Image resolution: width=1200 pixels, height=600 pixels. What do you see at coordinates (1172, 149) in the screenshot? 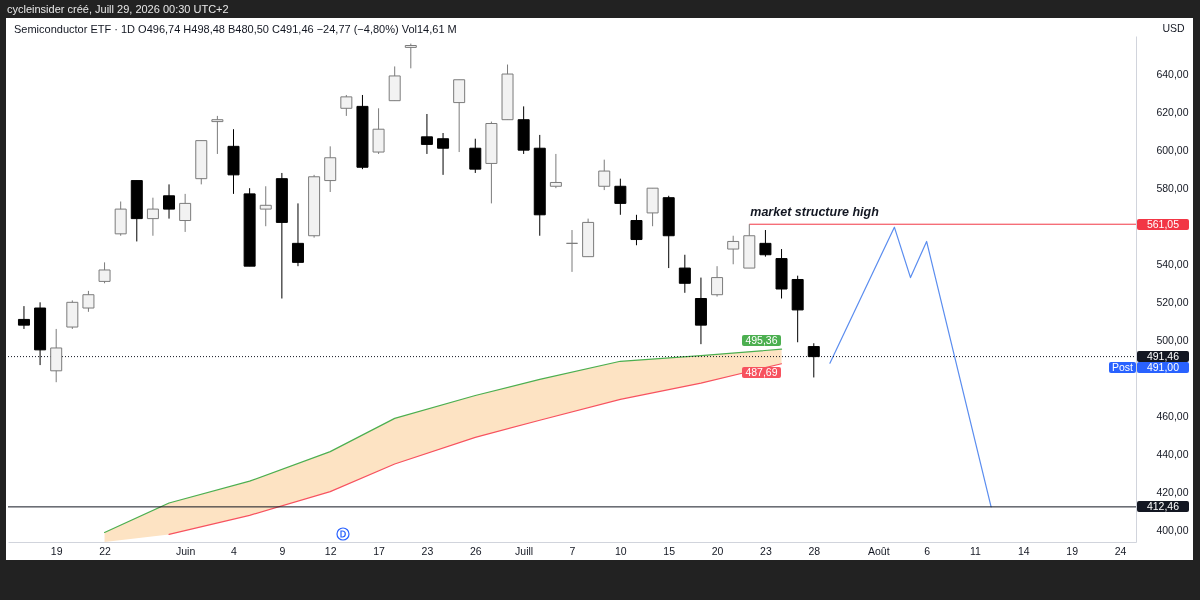
I see `y-tick-label: 600,00` at bounding box center [1172, 149].